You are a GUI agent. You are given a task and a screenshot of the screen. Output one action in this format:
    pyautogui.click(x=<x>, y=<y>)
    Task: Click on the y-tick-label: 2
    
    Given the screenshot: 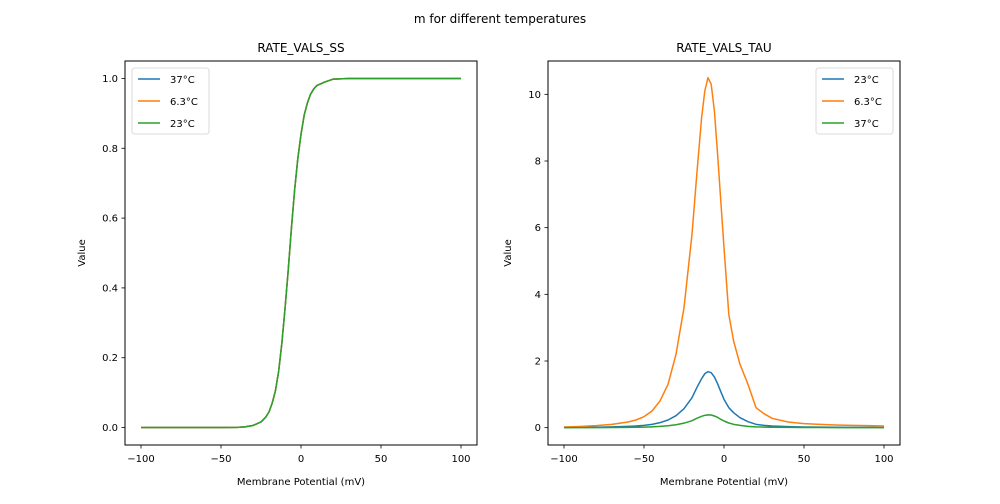 What is the action you would take?
    pyautogui.click(x=538, y=362)
    